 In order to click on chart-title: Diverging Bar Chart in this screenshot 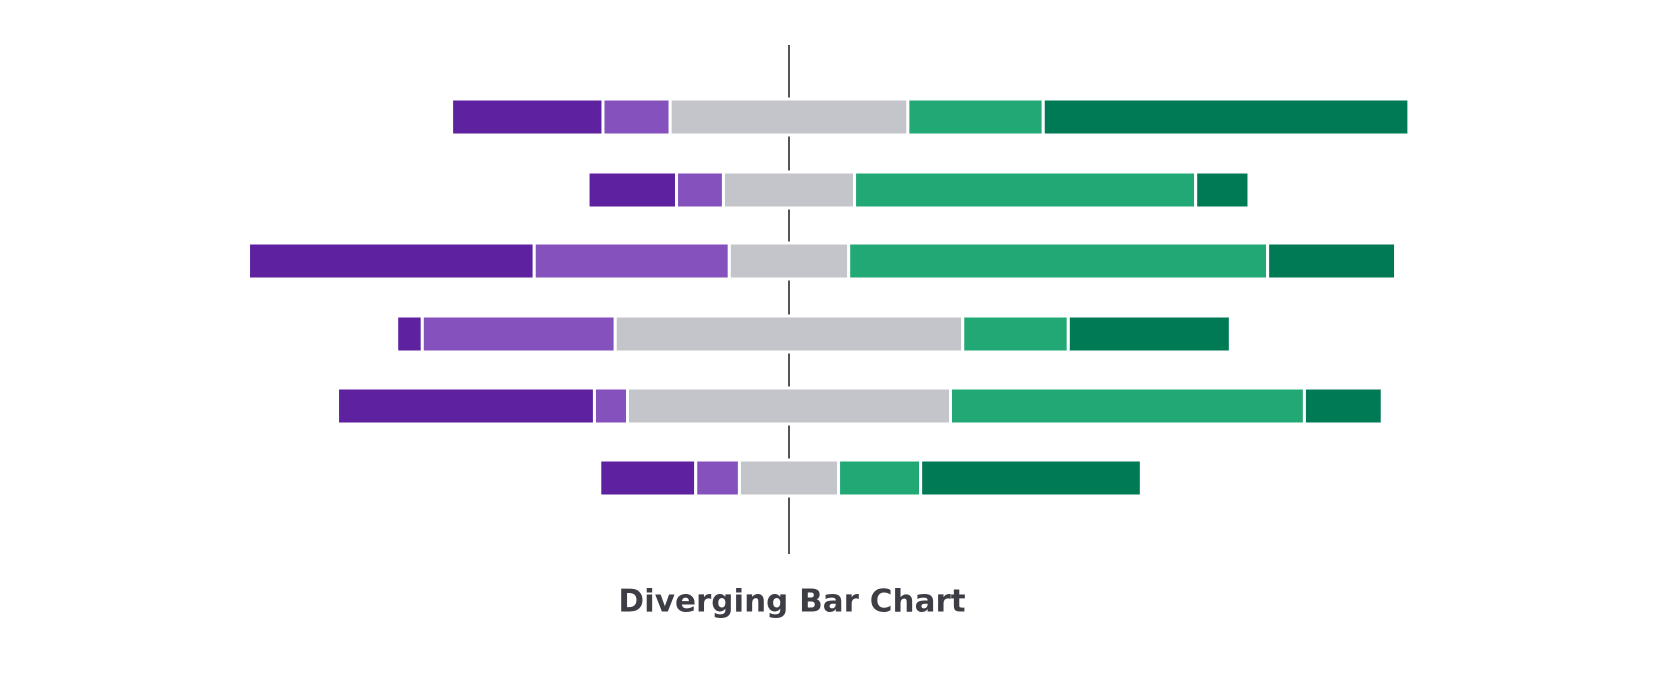, I will do `click(791, 602)`.